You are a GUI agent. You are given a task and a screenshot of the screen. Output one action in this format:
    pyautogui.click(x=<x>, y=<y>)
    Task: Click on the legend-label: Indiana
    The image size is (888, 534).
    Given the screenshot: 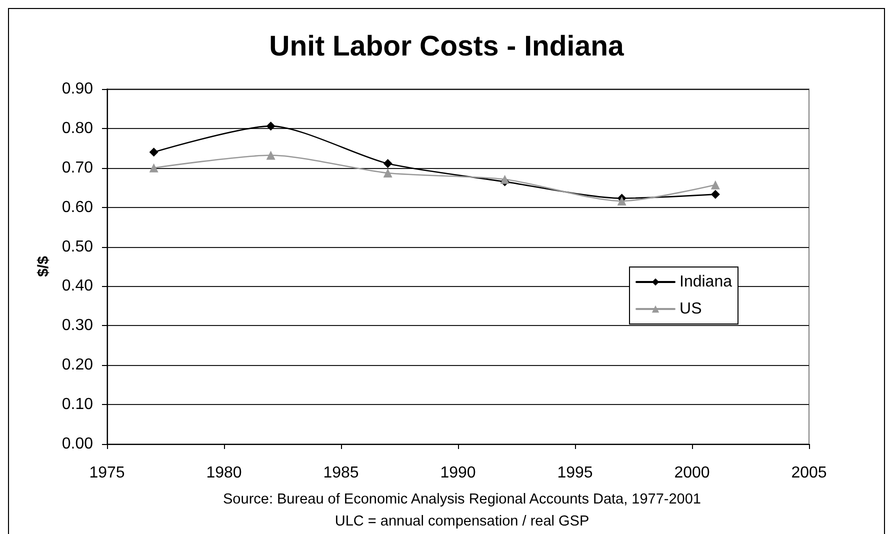 What is the action you would take?
    pyautogui.click(x=706, y=282)
    